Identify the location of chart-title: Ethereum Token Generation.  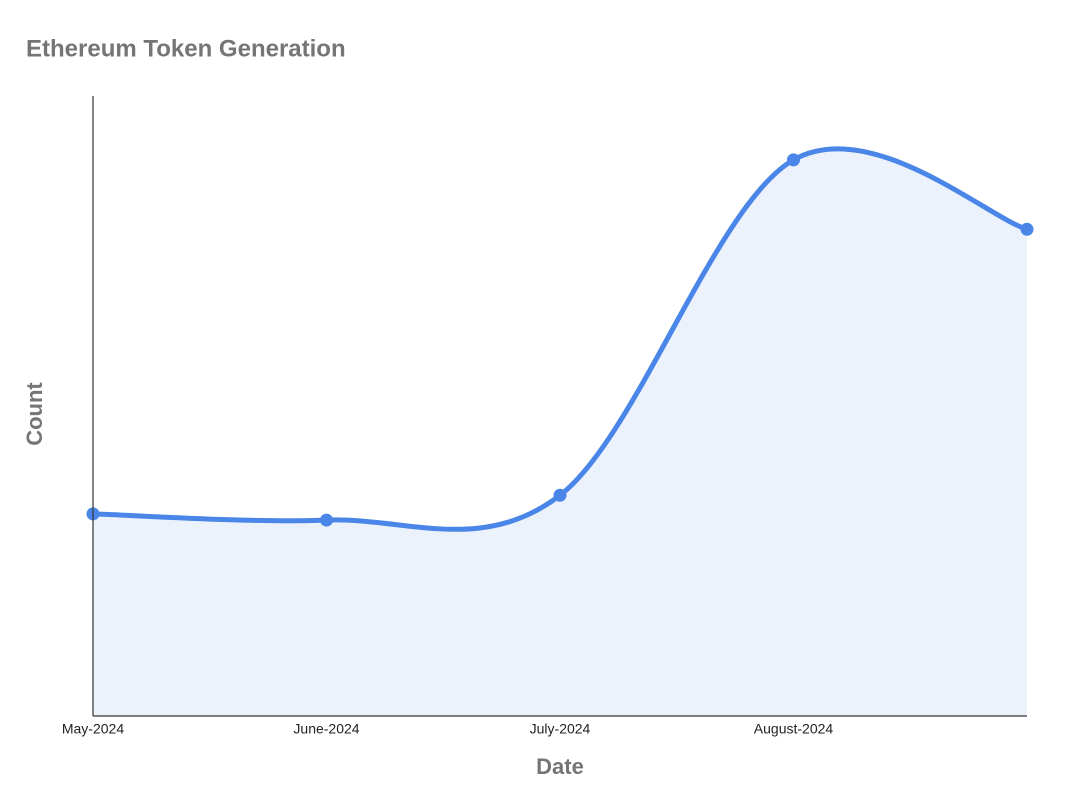
(186, 48).